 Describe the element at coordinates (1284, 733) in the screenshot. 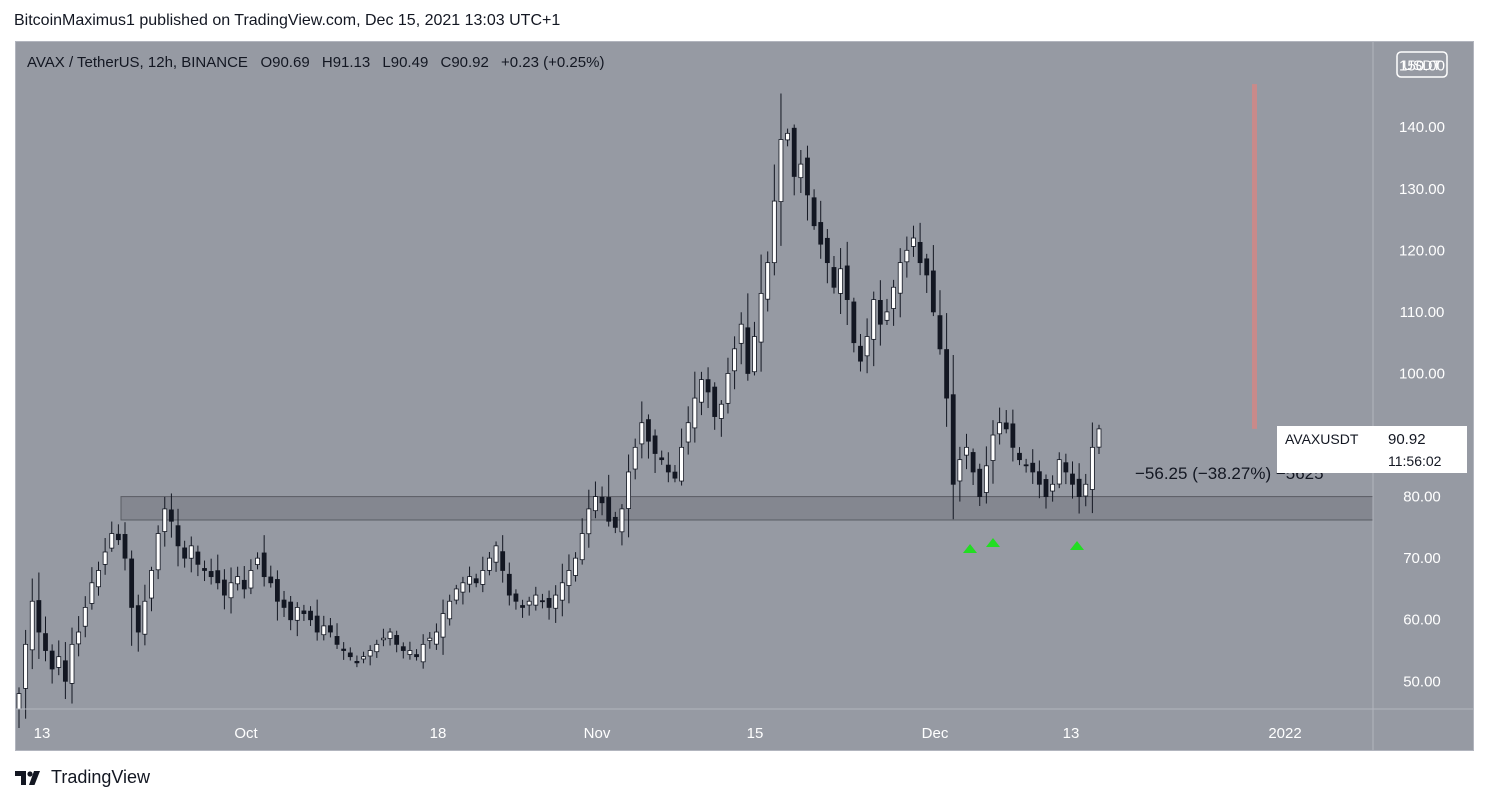

I see `x-tick-label: 2022` at that location.